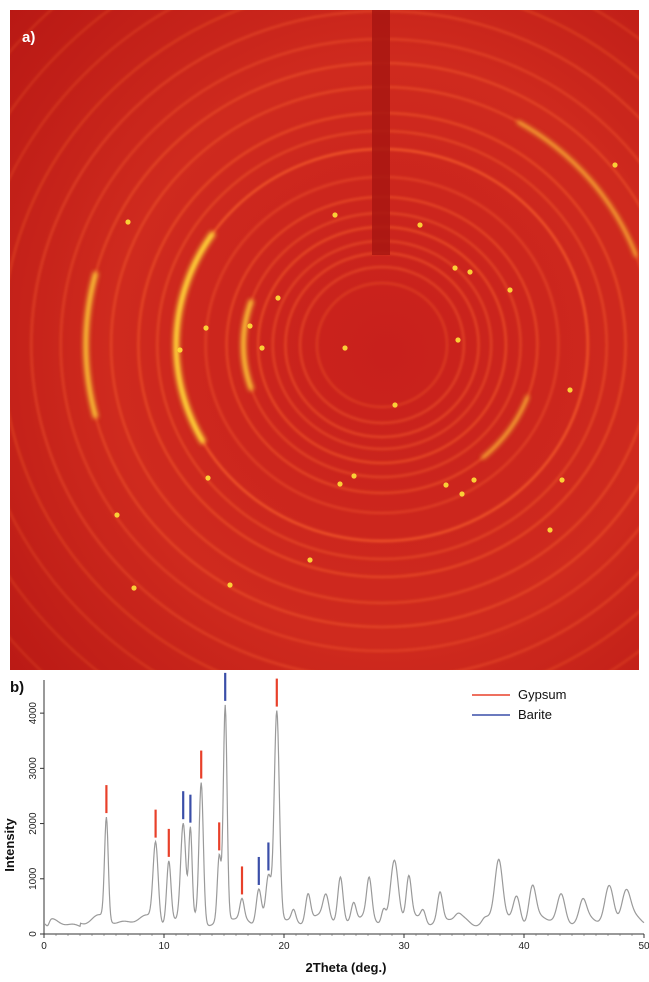 This screenshot has width=649, height=982. I want to click on legend-label-barite: Barite, so click(535, 714).